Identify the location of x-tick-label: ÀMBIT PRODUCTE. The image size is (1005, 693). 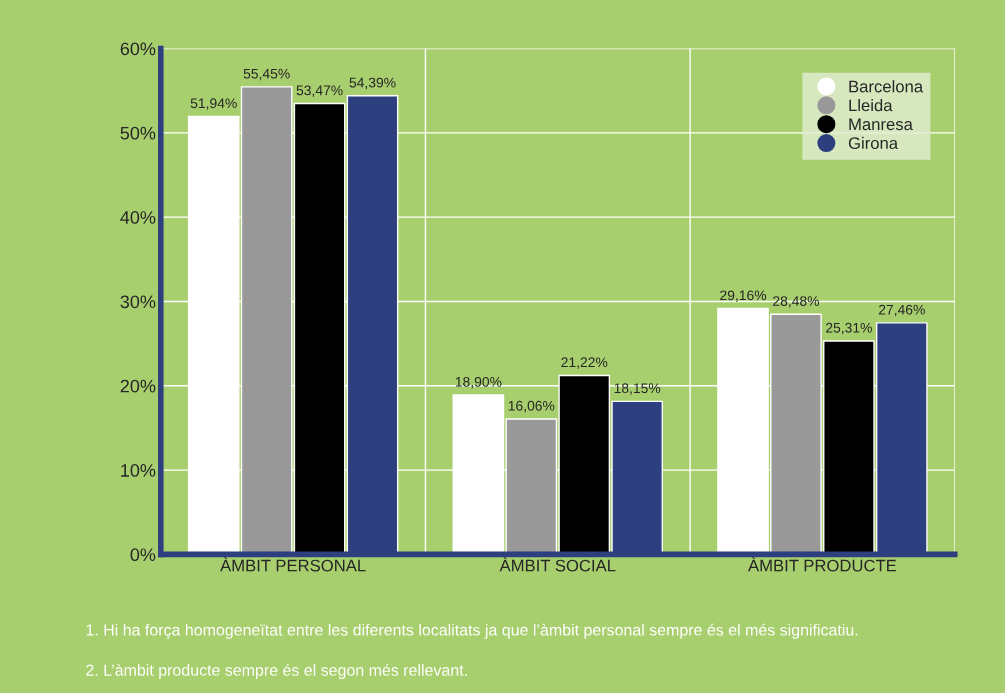
(822, 564).